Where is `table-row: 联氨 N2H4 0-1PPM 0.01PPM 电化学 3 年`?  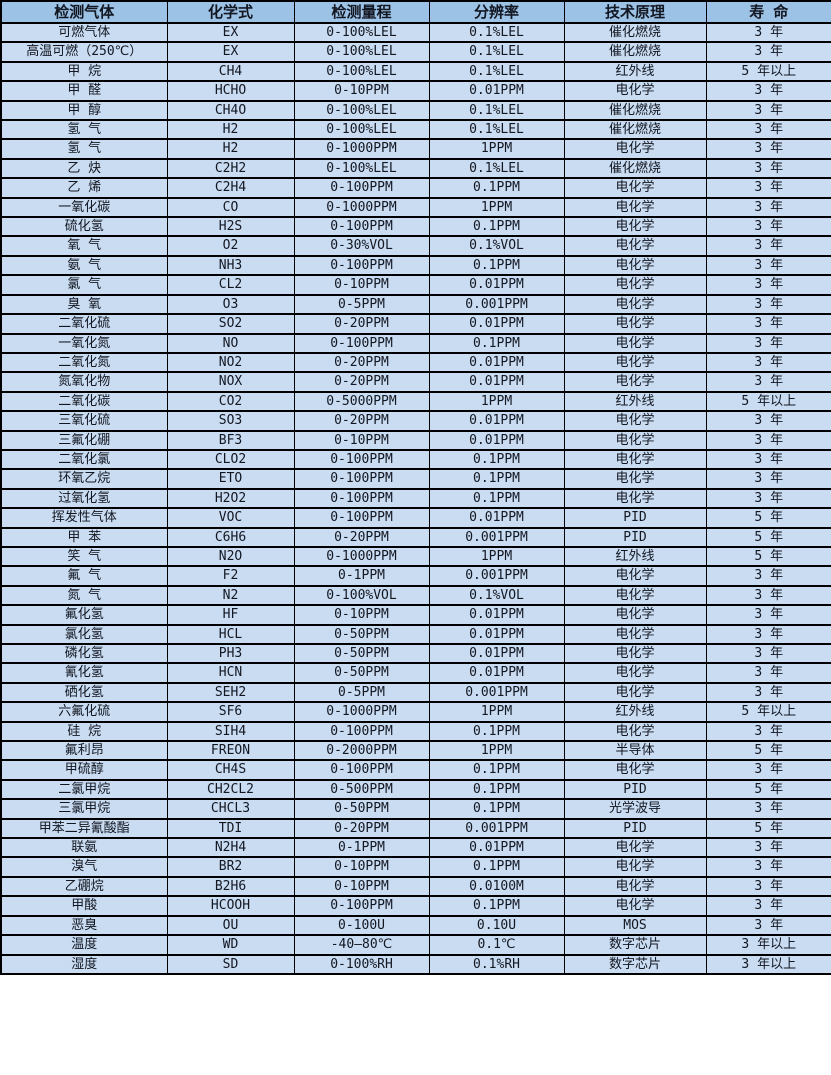
table-row: 联氨 N2H4 0-1PPM 0.01PPM 电化学 3 年 is located at coordinates (415, 848).